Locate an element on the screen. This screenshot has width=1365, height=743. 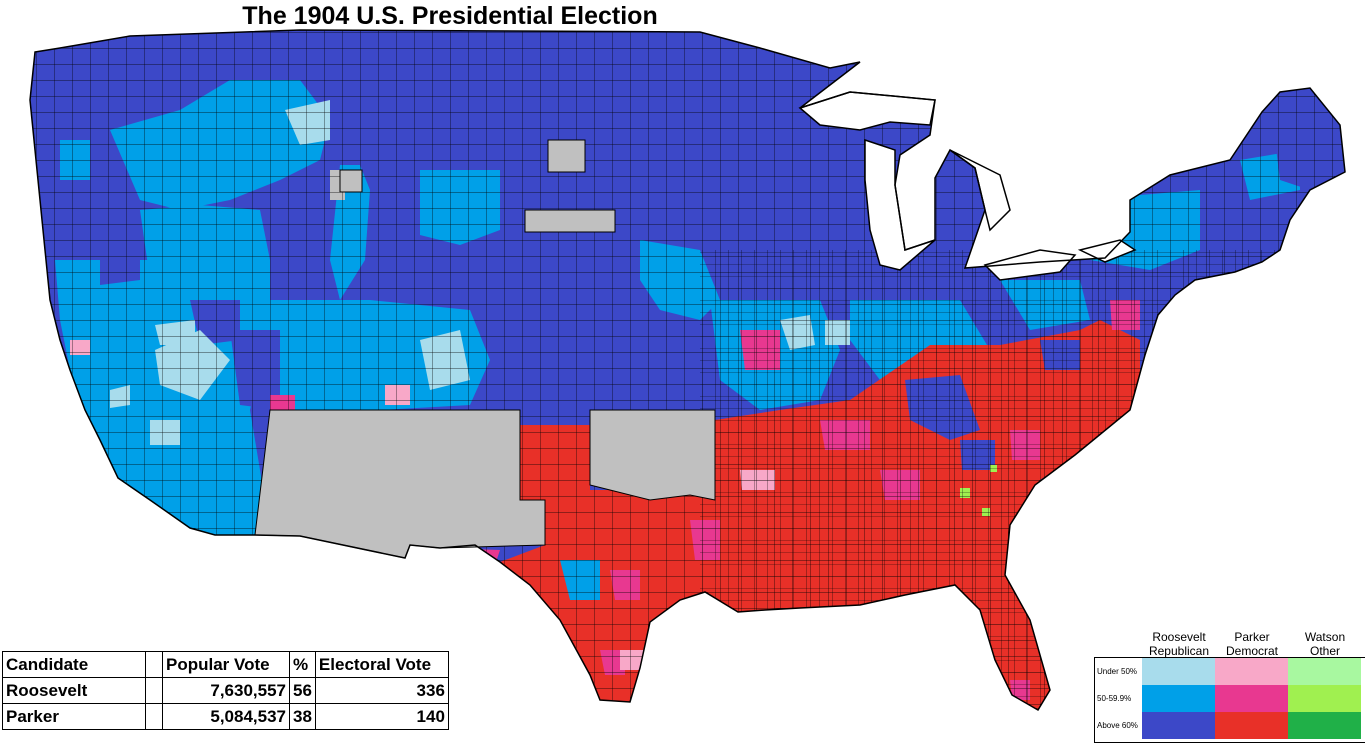
legend-swatch-other-under50 is located at coordinates (1324, 671).